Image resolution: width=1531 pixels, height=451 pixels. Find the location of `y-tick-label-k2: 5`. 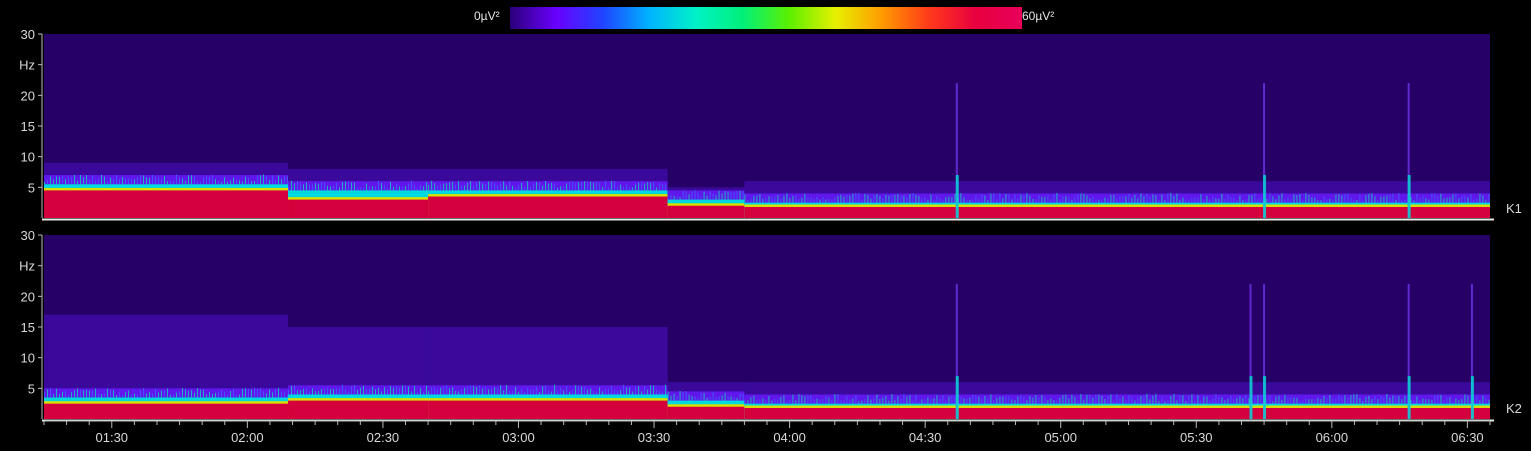

y-tick-label-k2: 5 is located at coordinates (31, 388).